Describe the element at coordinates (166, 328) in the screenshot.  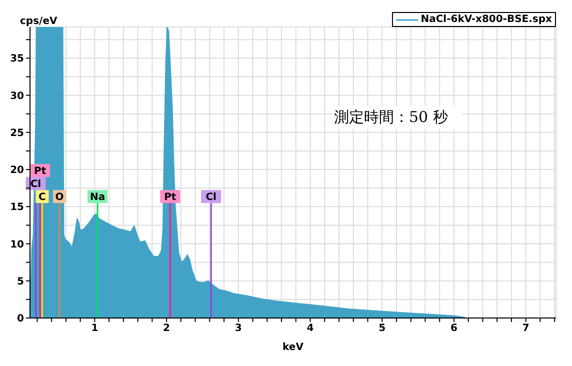
I see `x-tick-label: 2` at that location.